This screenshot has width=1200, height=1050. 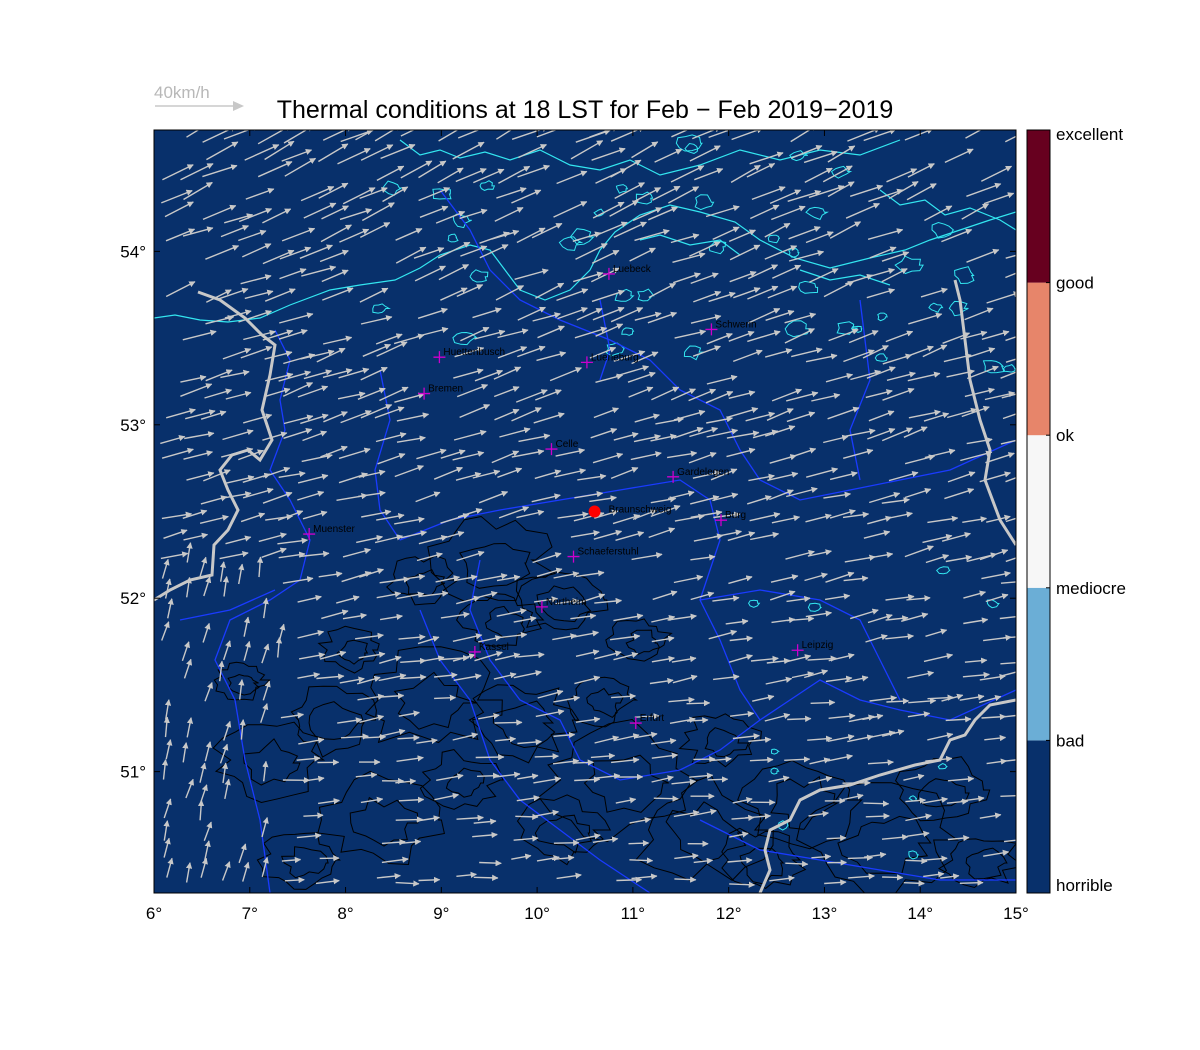 What do you see at coordinates (627, 272) in the screenshot?
I see `city-luebeck: Luebeck` at bounding box center [627, 272].